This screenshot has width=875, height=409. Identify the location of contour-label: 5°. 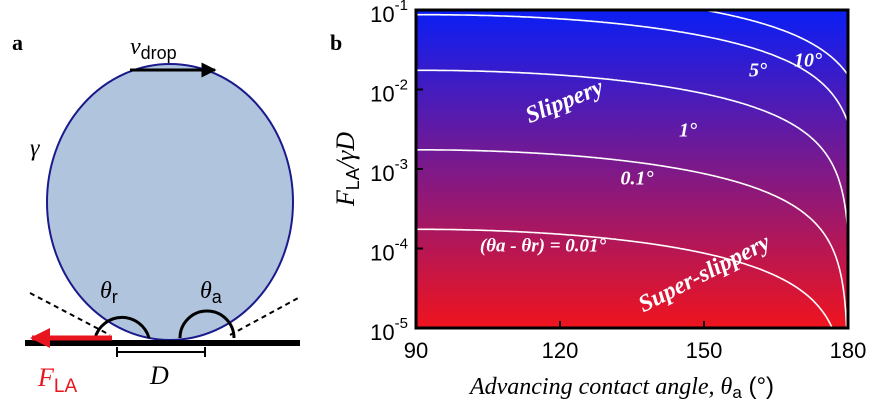
(758, 71).